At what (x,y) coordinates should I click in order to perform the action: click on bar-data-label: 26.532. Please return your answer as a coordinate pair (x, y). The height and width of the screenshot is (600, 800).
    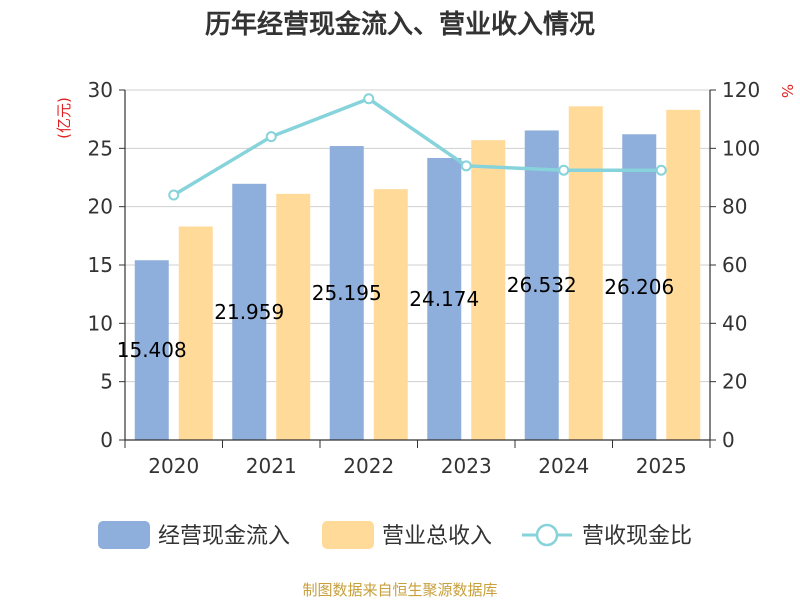
    Looking at the image, I should click on (542, 285).